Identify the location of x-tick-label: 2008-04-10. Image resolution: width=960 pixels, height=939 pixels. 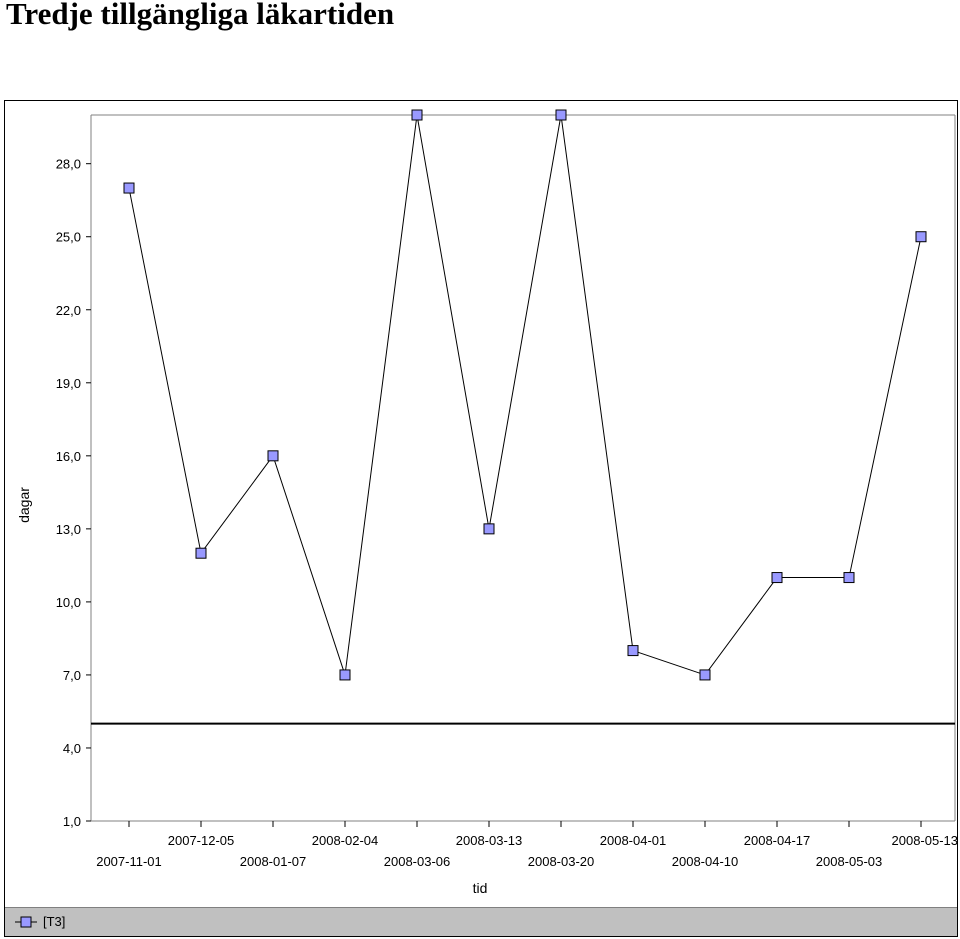
(705, 861).